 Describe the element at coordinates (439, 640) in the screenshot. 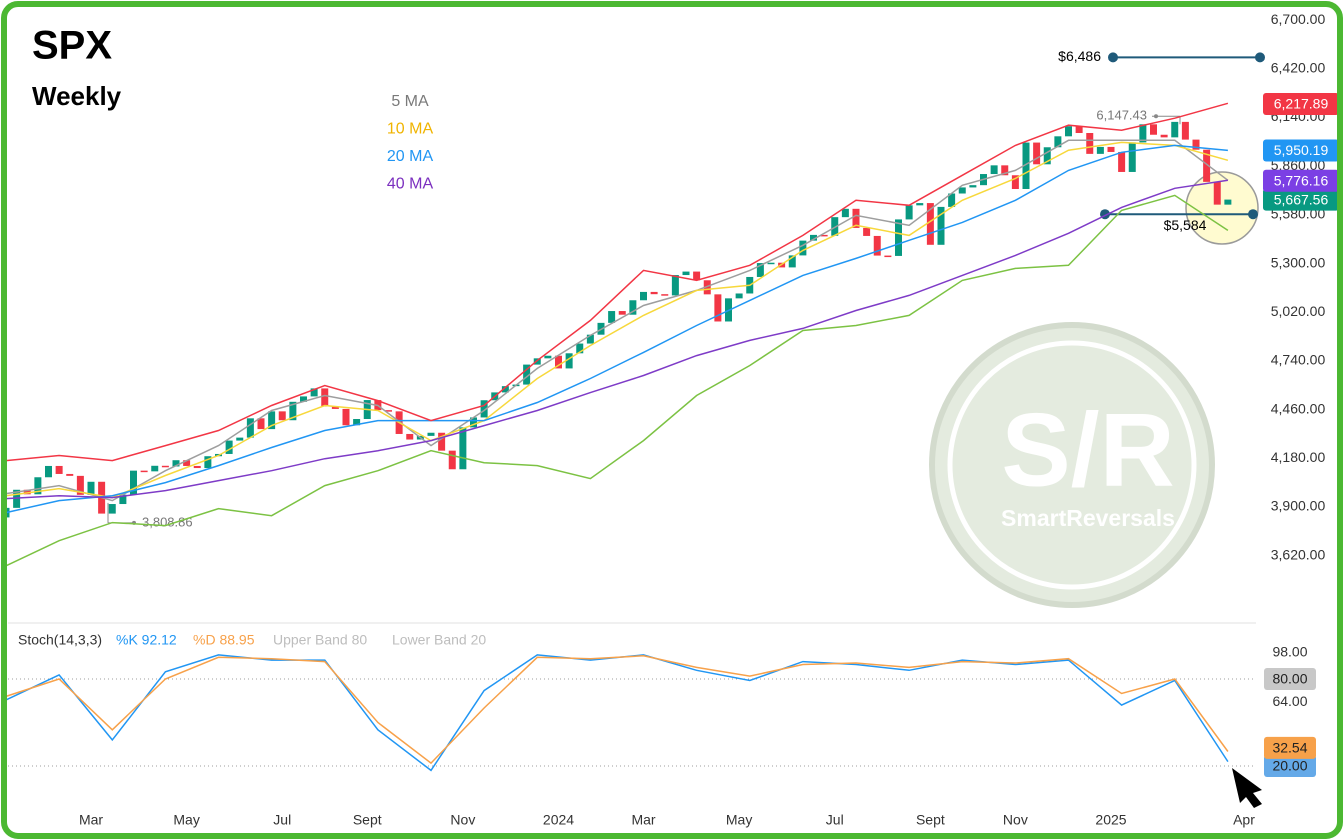

I see `legend-entry: Lower Band 20` at that location.